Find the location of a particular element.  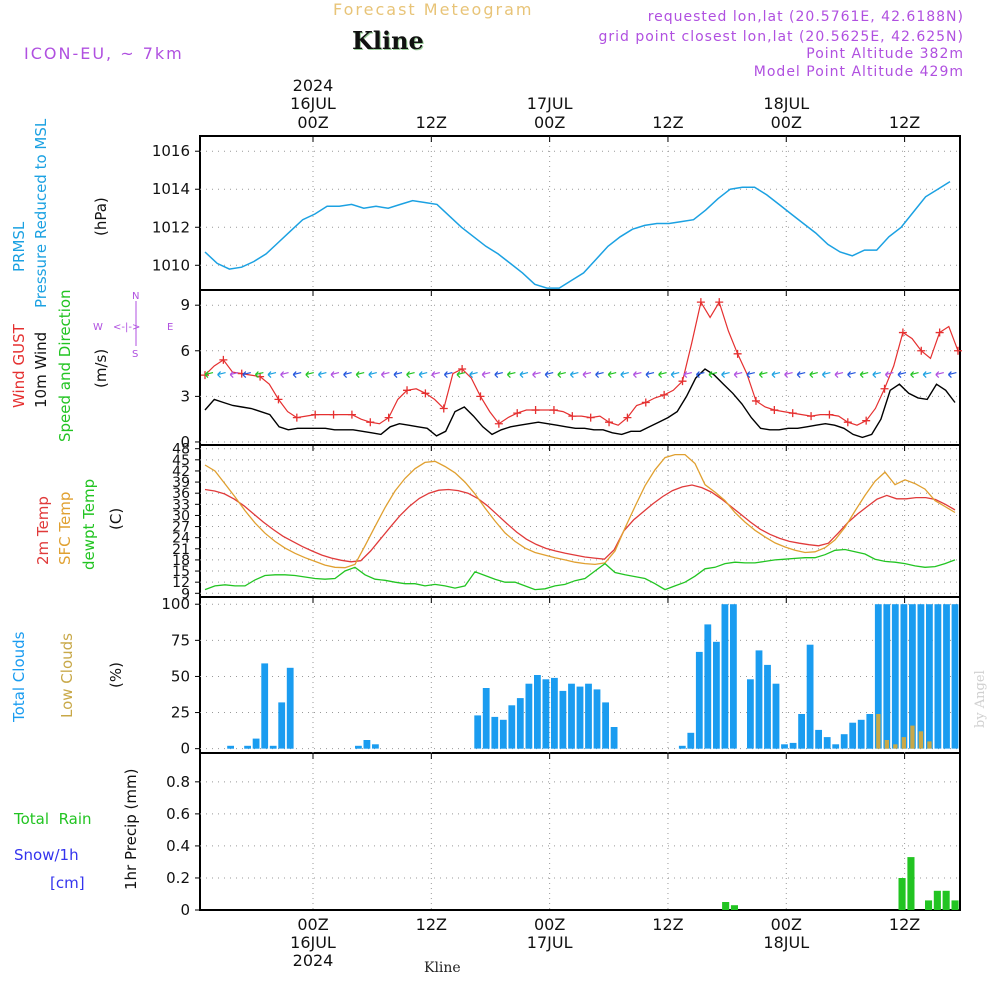

low-clouds-bar is located at coordinates (903, 743).